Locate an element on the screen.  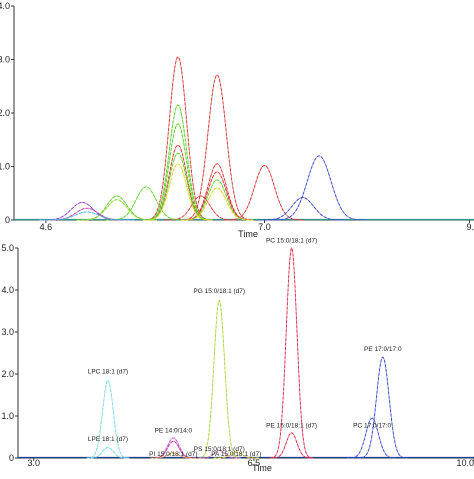
bottom-peak-label: PI 15:0/18:1 (d7) is located at coordinates (173, 454).